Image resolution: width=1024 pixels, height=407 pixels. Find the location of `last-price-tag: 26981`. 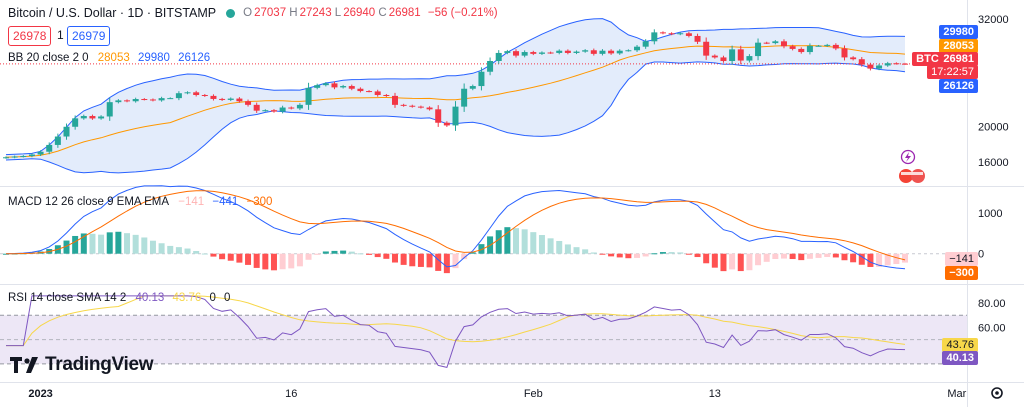

last-price-tag: 26981 is located at coordinates (958, 59).